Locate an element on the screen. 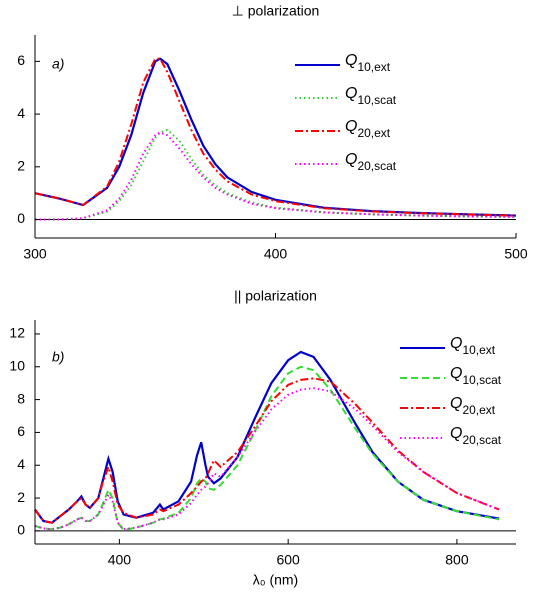 The width and height of the screenshot is (533, 600). y-tick-label: 8 is located at coordinates (21, 398).